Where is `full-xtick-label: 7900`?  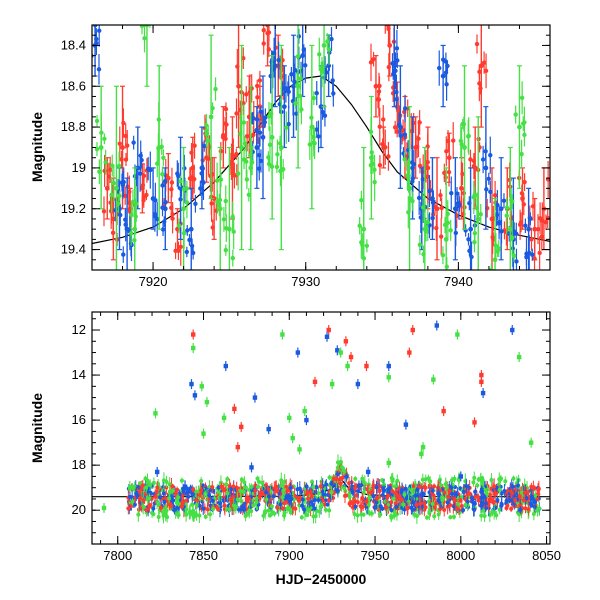
full-xtick-label: 7900 is located at coordinates (289, 555).